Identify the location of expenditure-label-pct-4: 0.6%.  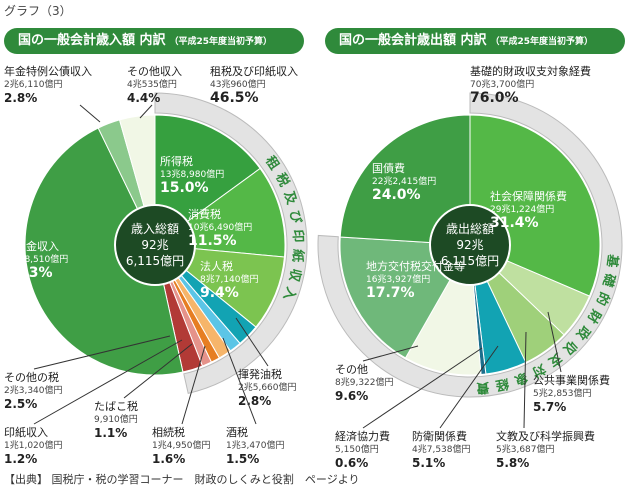
(351, 463).